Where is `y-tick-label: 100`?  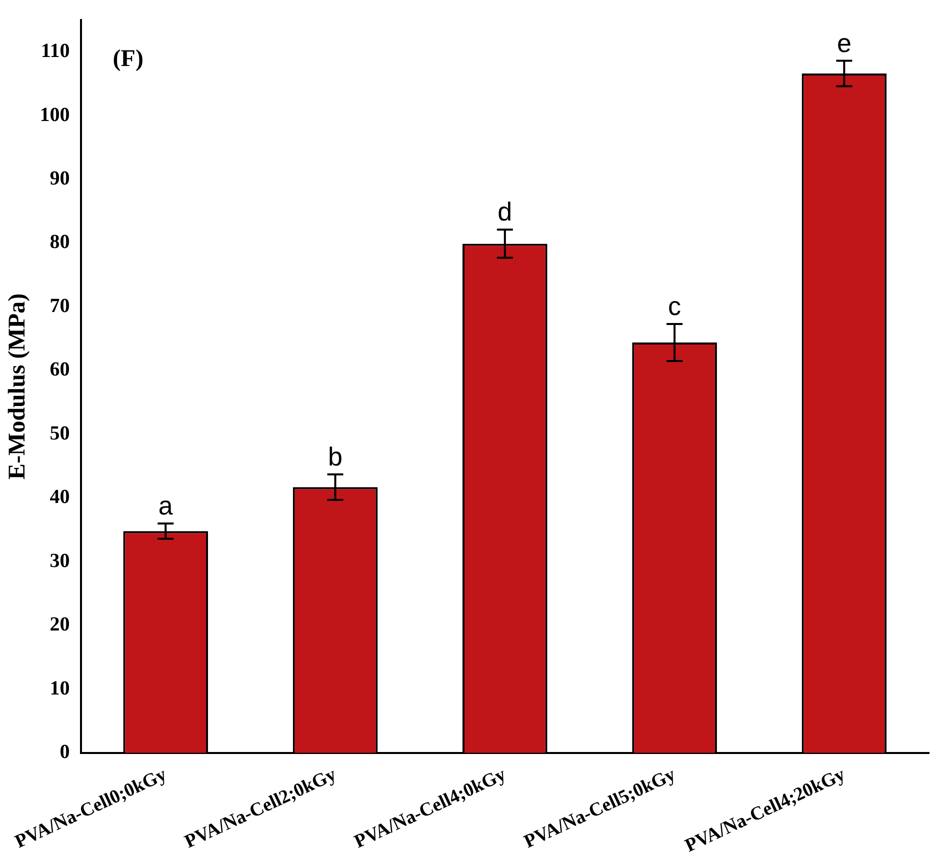
y-tick-label: 100 is located at coordinates (55, 115).